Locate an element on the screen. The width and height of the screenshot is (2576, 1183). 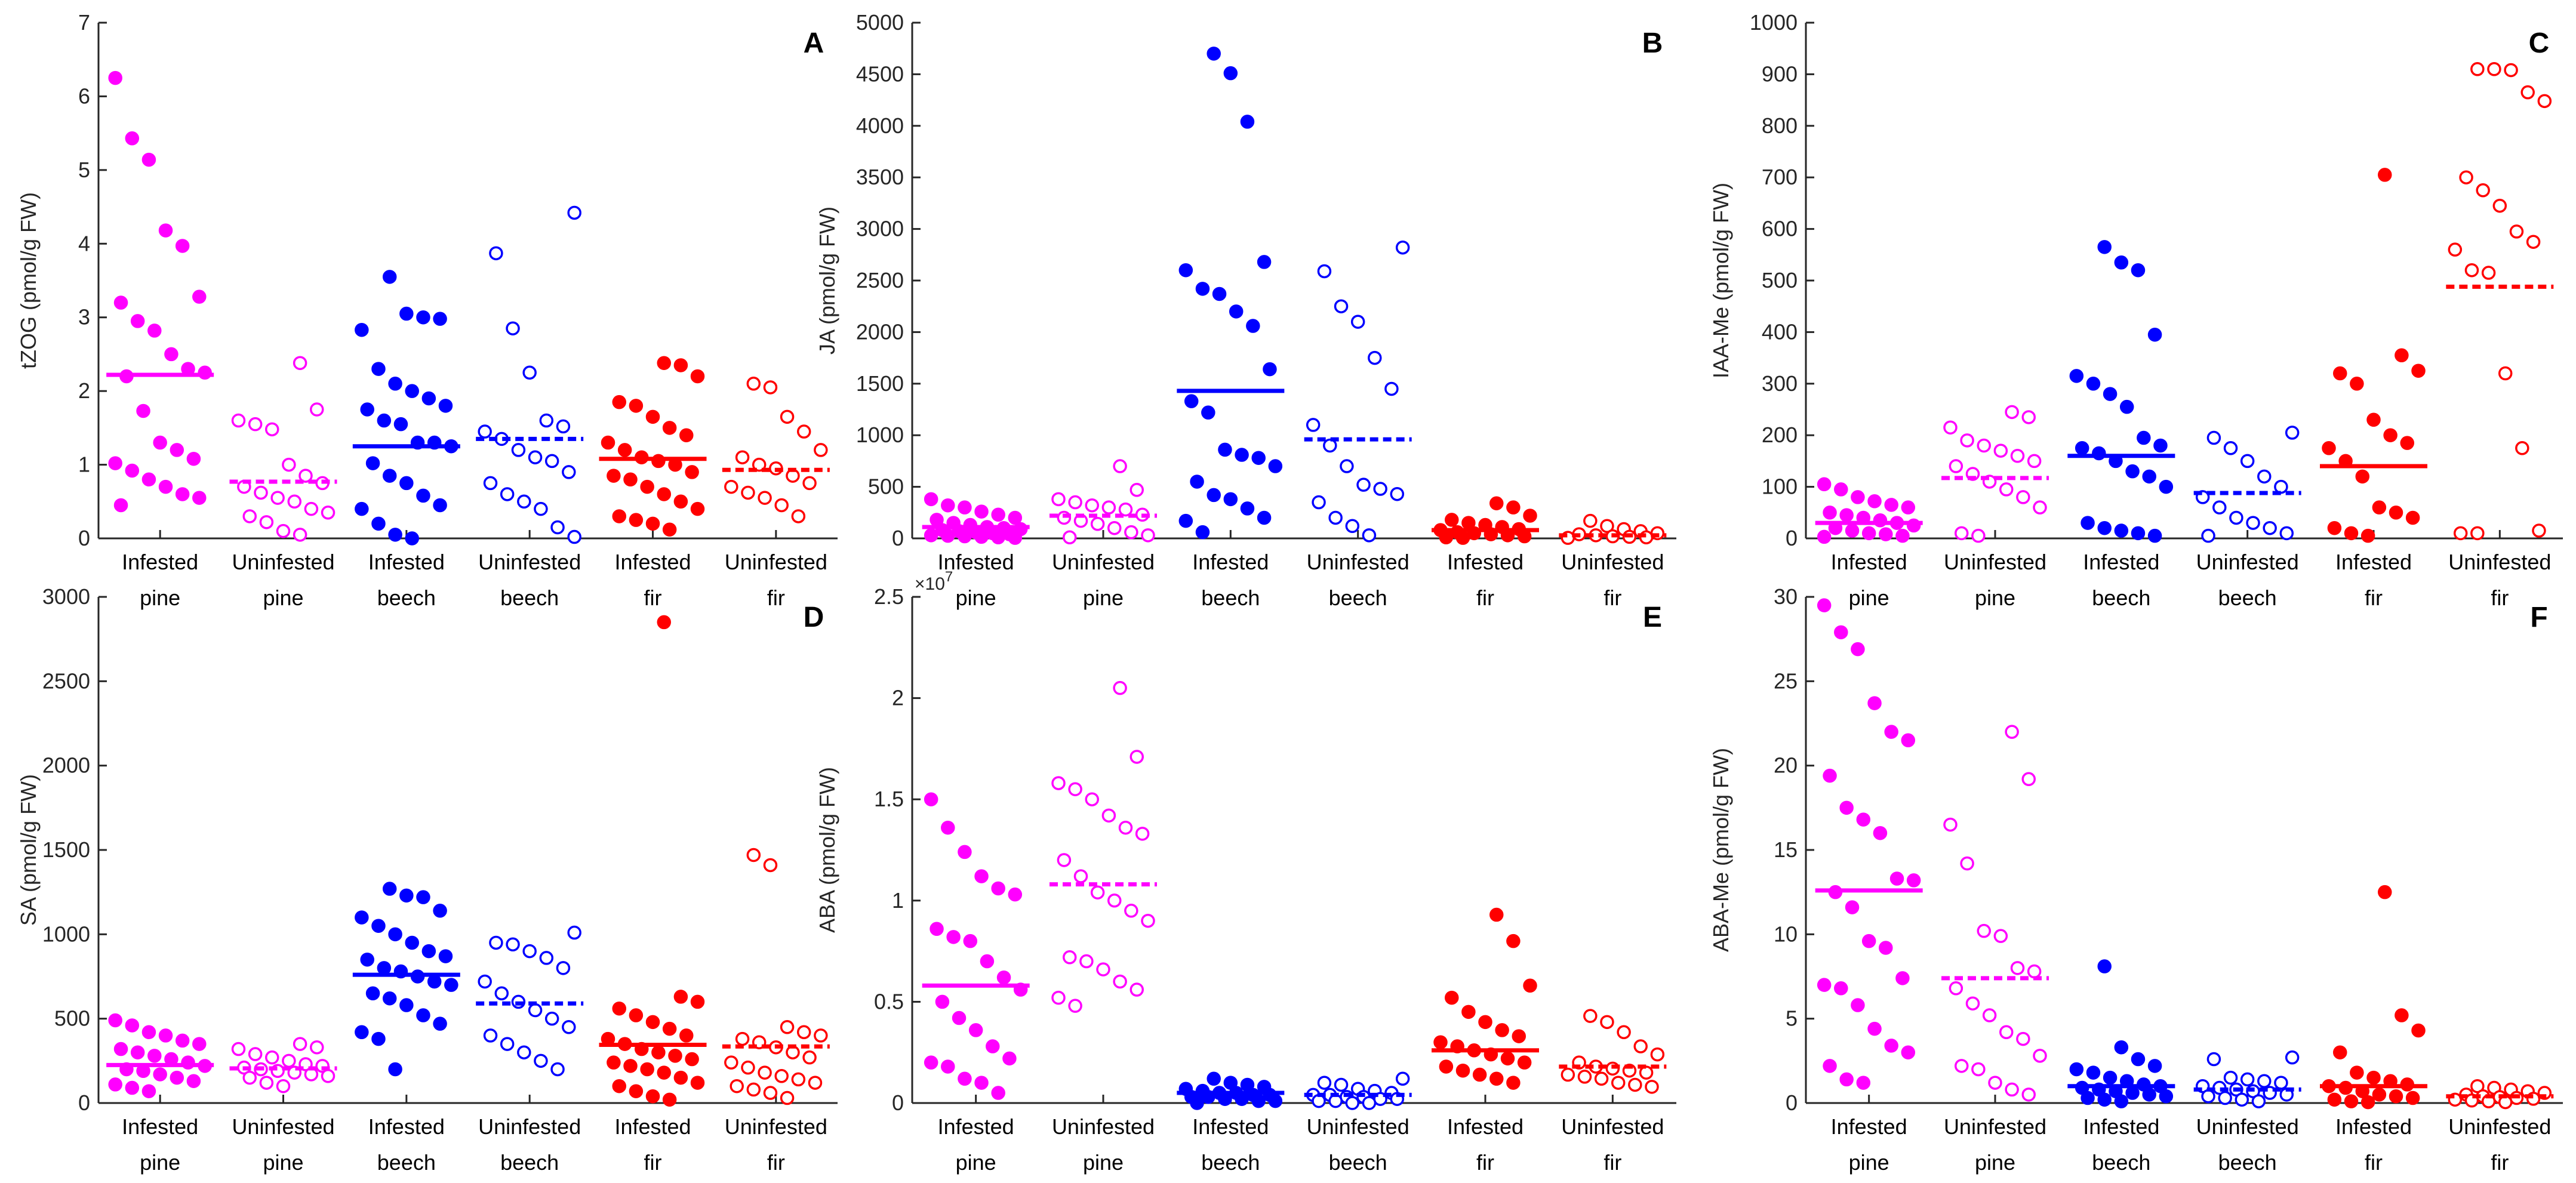
panel-letter: C is located at coordinates (2539, 43).